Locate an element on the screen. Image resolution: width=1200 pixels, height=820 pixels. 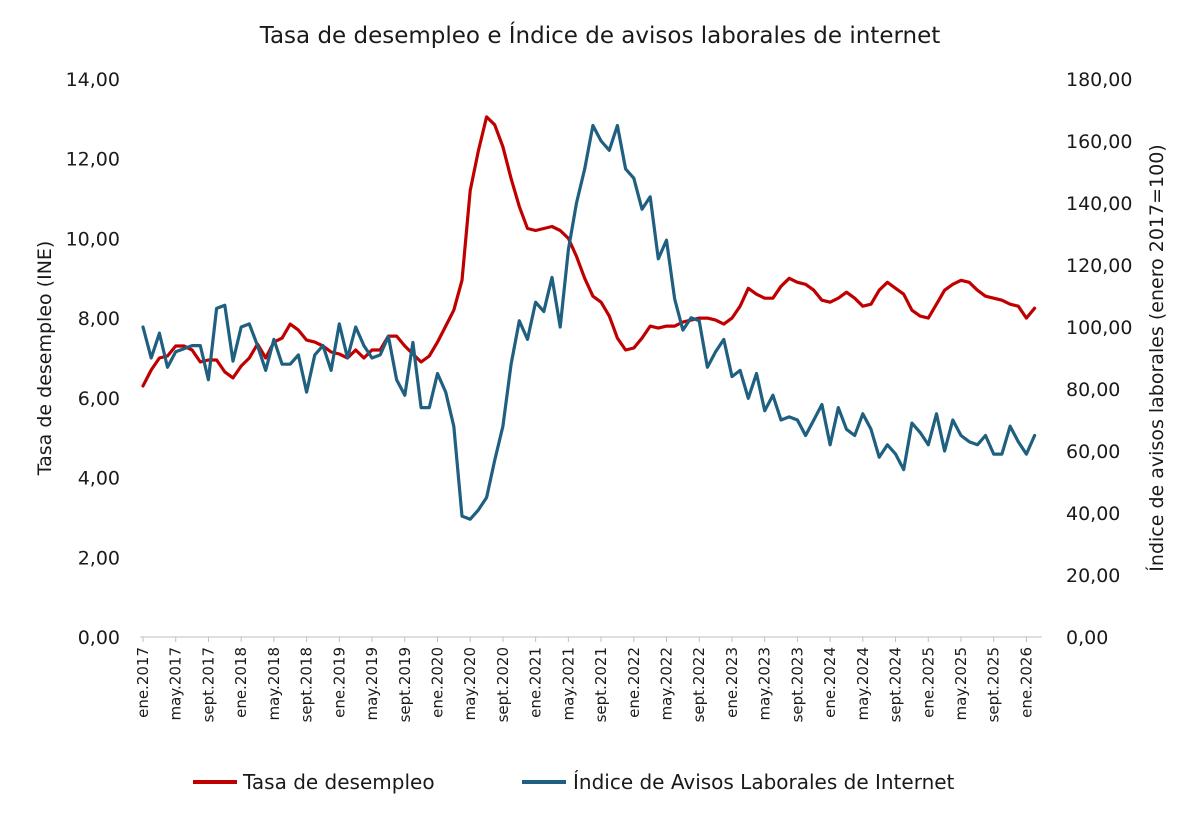
x-tick-label: ene.2022 is located at coordinates (634, 682).